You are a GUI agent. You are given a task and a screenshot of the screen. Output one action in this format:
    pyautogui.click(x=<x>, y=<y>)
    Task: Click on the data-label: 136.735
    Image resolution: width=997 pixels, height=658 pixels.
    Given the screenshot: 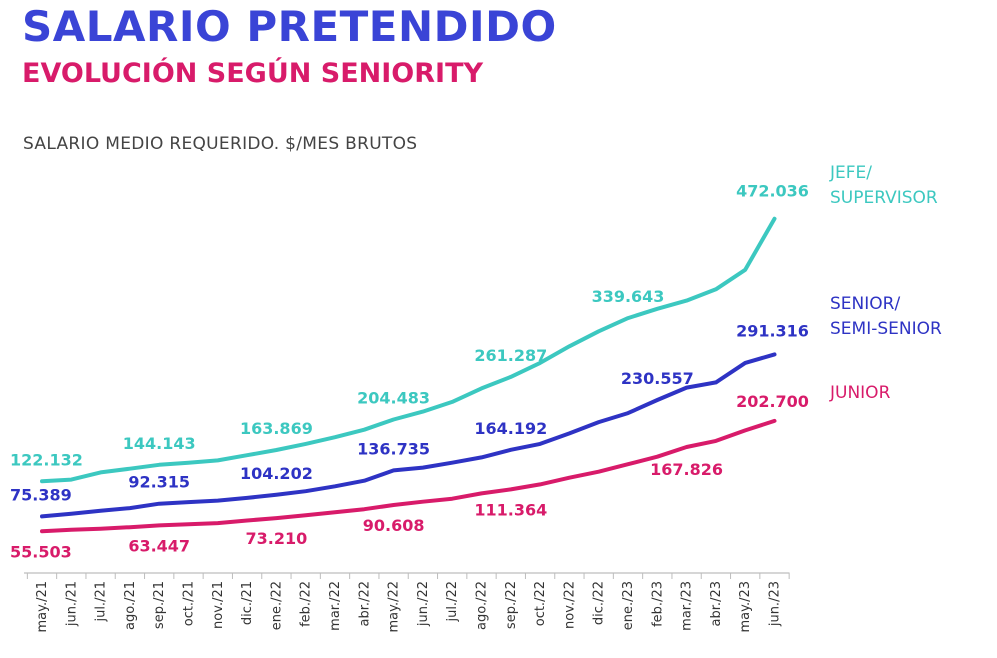 What is the action you would take?
    pyautogui.click(x=393, y=448)
    